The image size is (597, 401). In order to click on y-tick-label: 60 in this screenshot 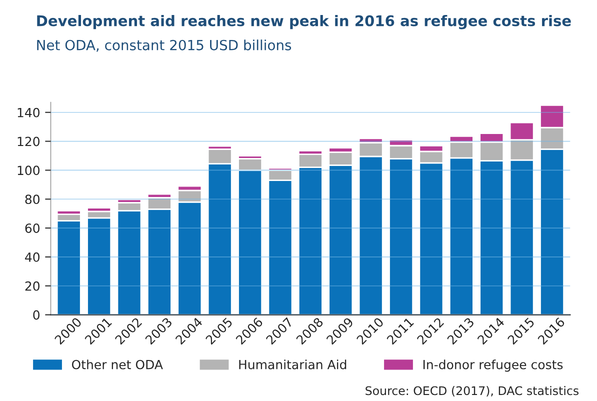, I will do `click(32, 228)`.